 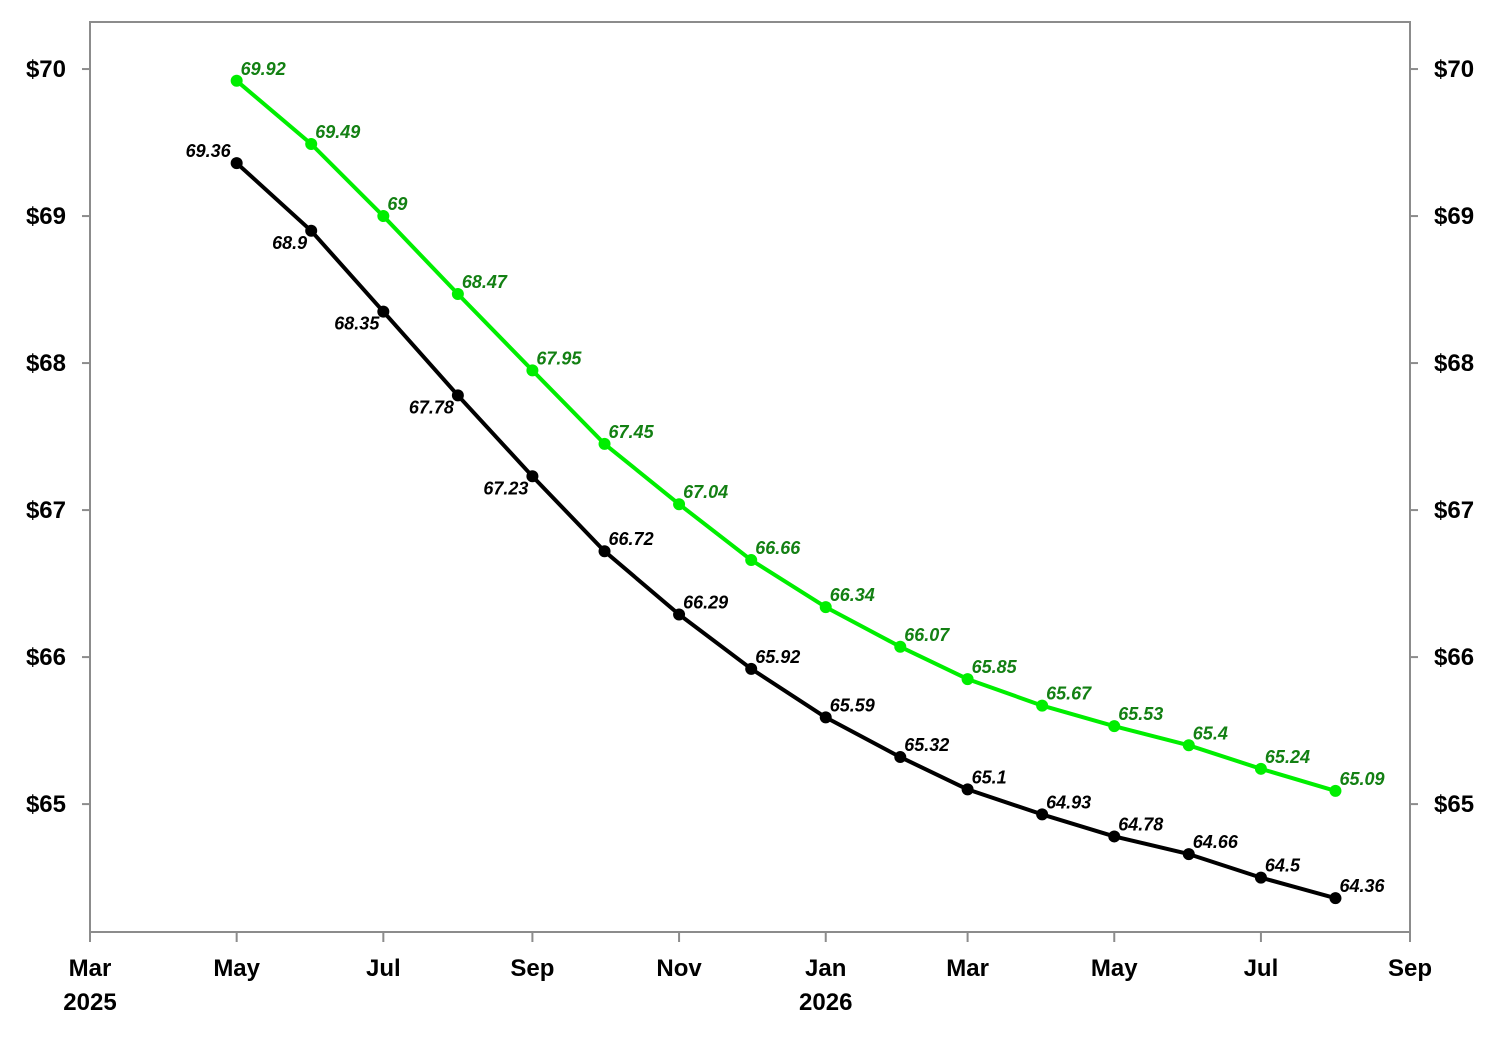 I want to click on y-tick-label-left: $70, so click(x=46, y=69).